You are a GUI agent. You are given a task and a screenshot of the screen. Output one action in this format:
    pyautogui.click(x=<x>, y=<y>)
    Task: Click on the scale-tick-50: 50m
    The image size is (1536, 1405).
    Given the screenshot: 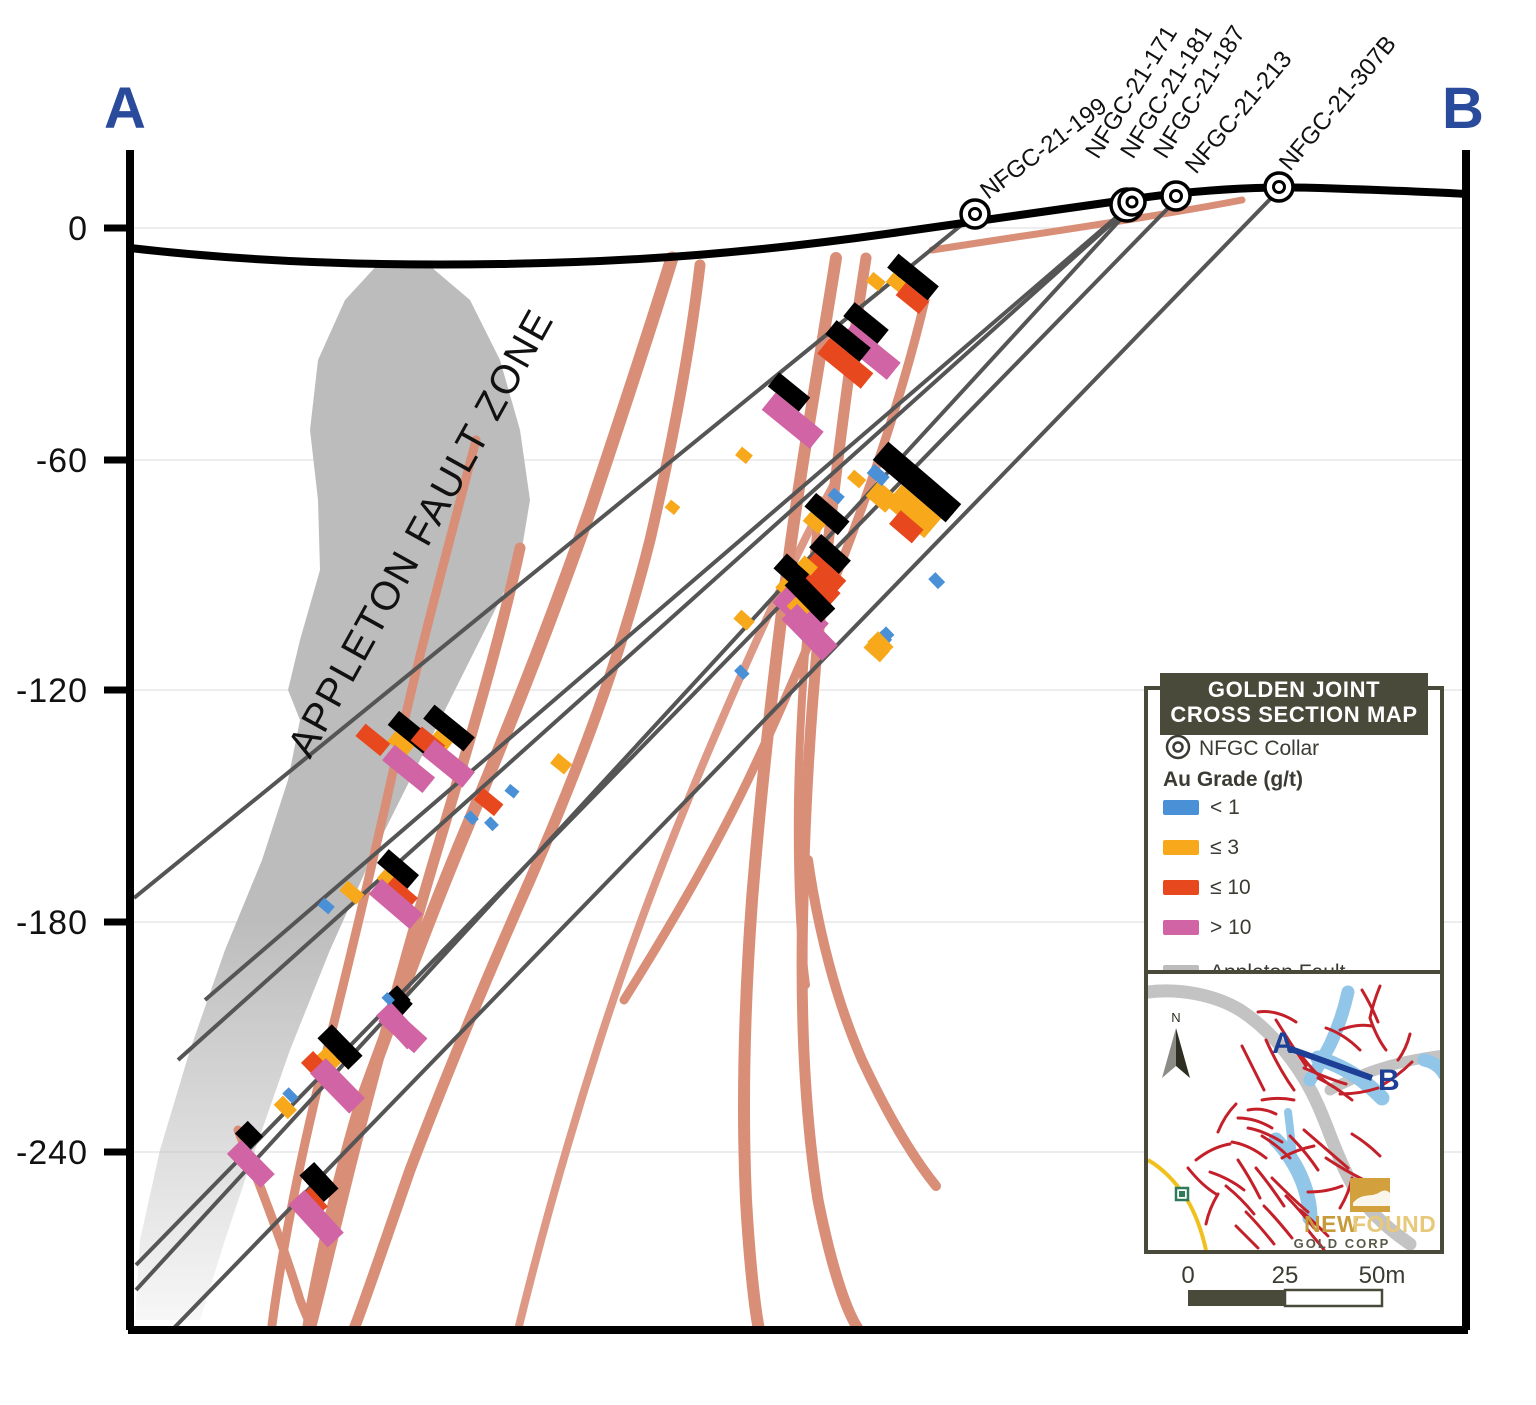 What is the action you would take?
    pyautogui.click(x=1382, y=1275)
    